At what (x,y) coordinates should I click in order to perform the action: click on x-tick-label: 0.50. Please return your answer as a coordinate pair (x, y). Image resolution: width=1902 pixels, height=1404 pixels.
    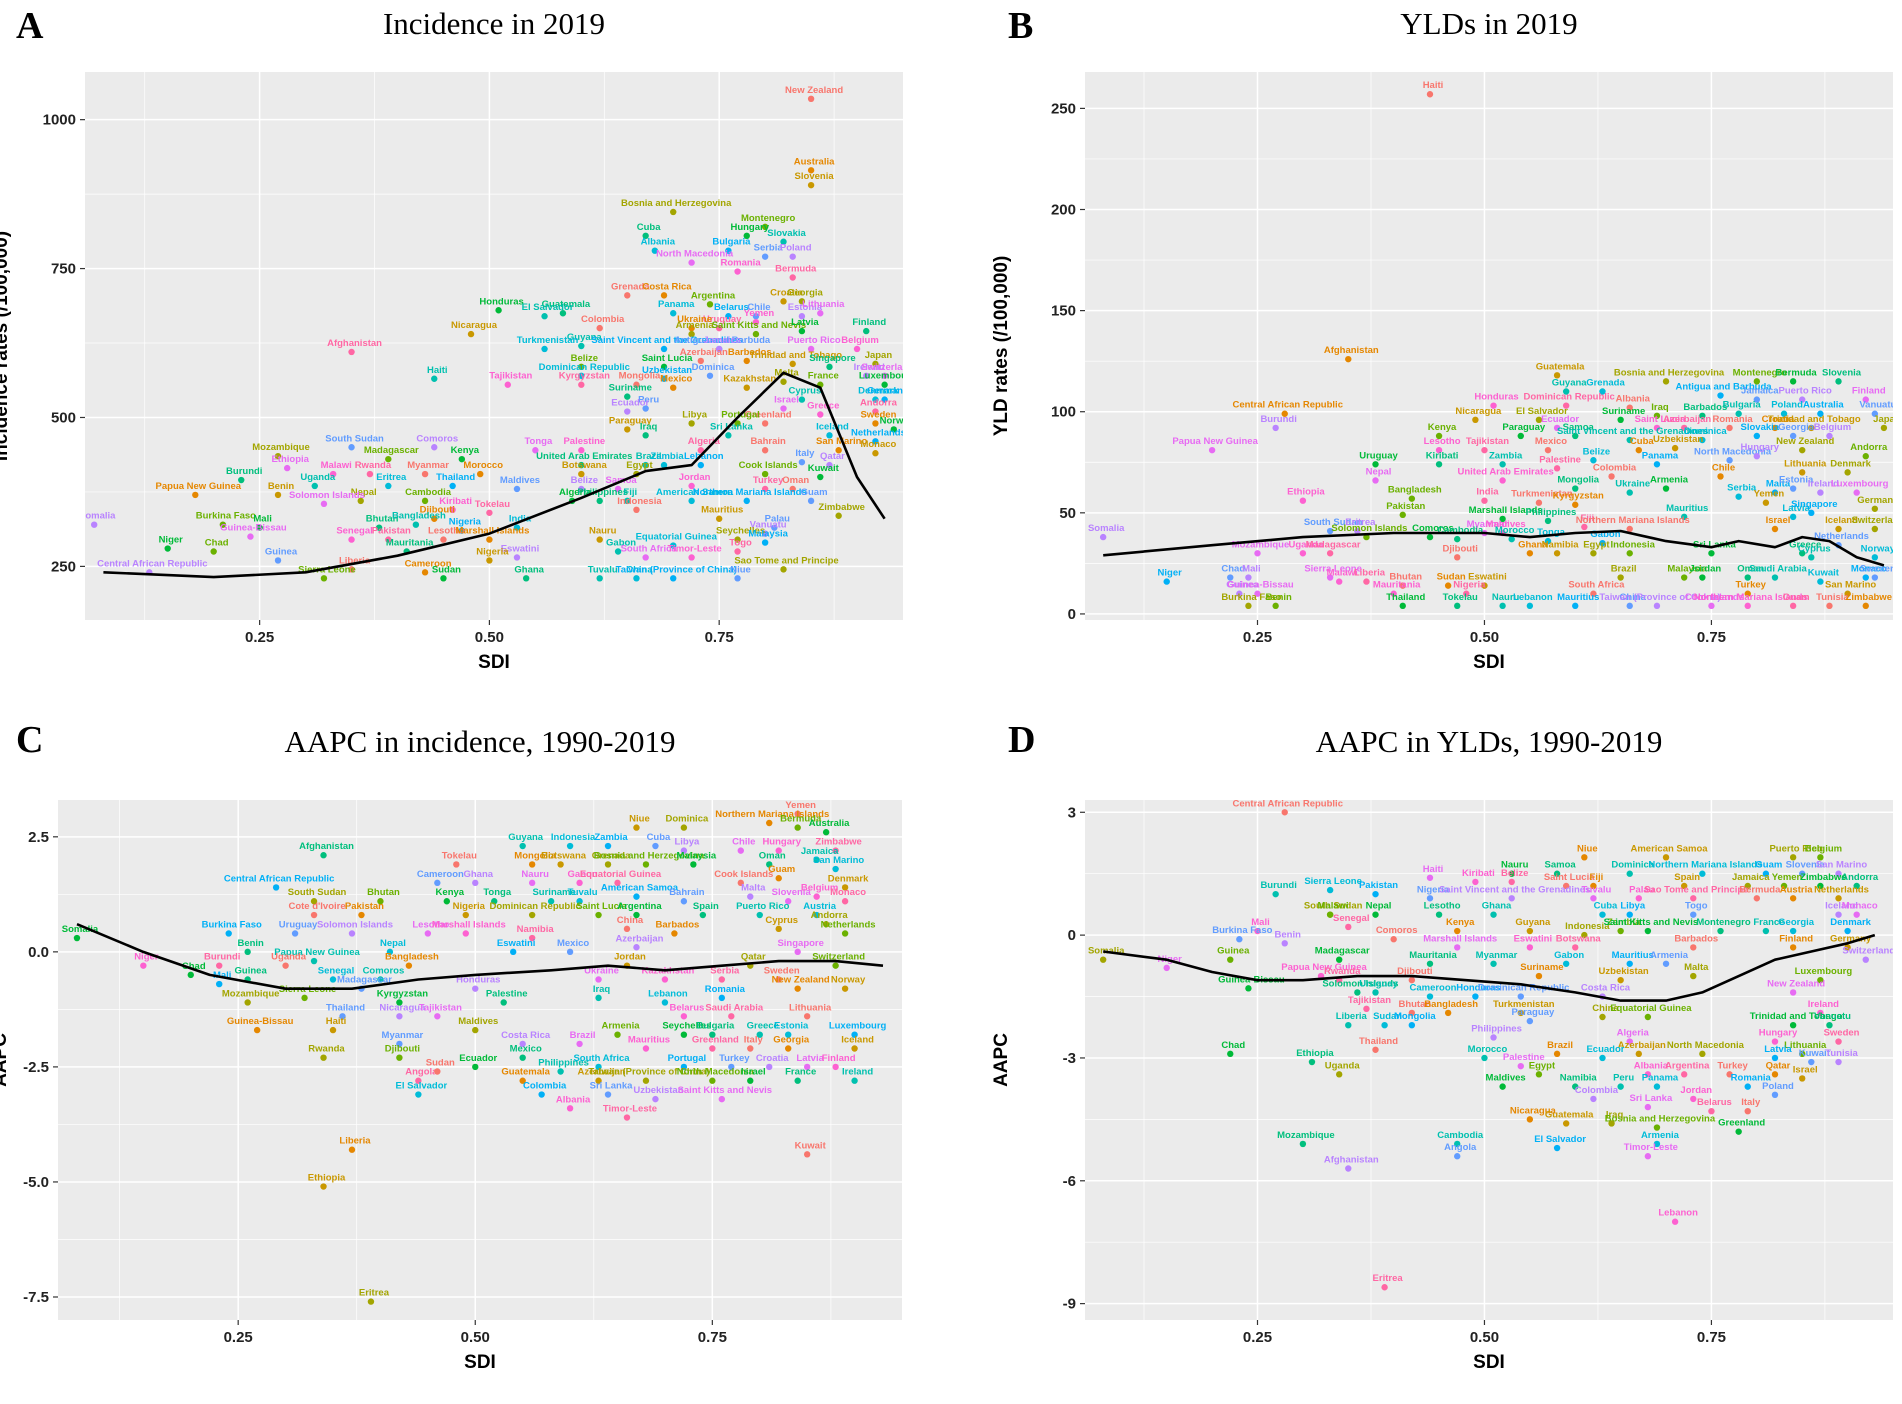
    Looking at the image, I should click on (1484, 1337).